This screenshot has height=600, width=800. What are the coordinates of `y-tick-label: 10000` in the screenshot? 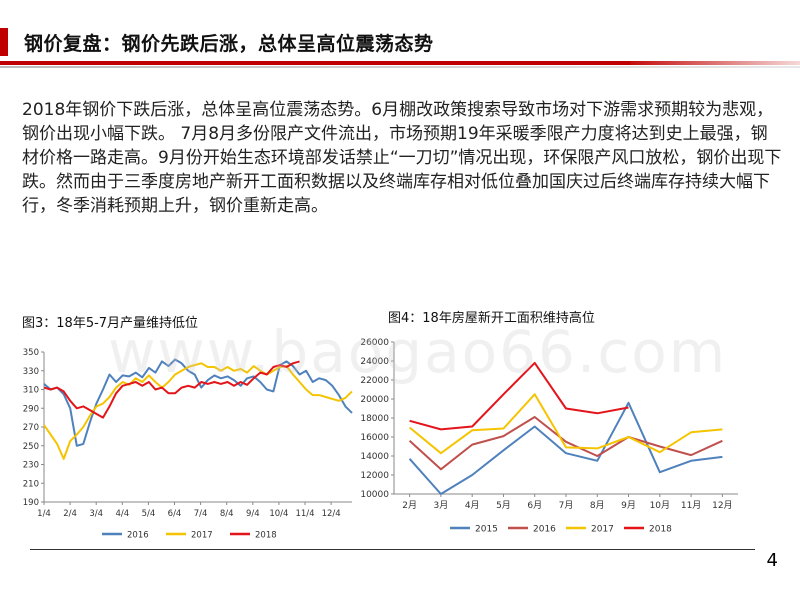 It's located at (374, 495).